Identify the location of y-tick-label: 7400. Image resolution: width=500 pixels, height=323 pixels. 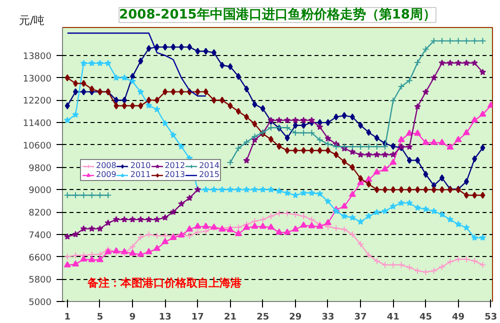
(40, 235).